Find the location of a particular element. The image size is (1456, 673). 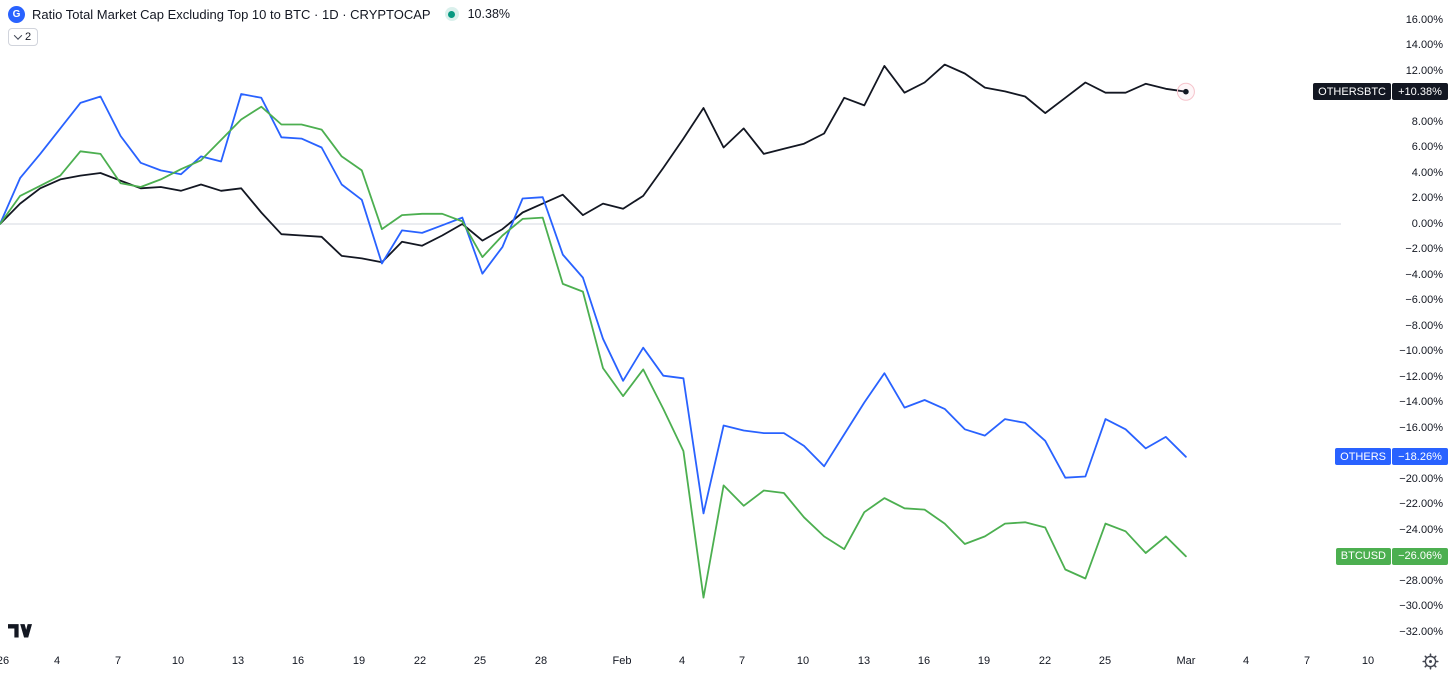

legend-collapse-count: 2 is located at coordinates (28, 37).